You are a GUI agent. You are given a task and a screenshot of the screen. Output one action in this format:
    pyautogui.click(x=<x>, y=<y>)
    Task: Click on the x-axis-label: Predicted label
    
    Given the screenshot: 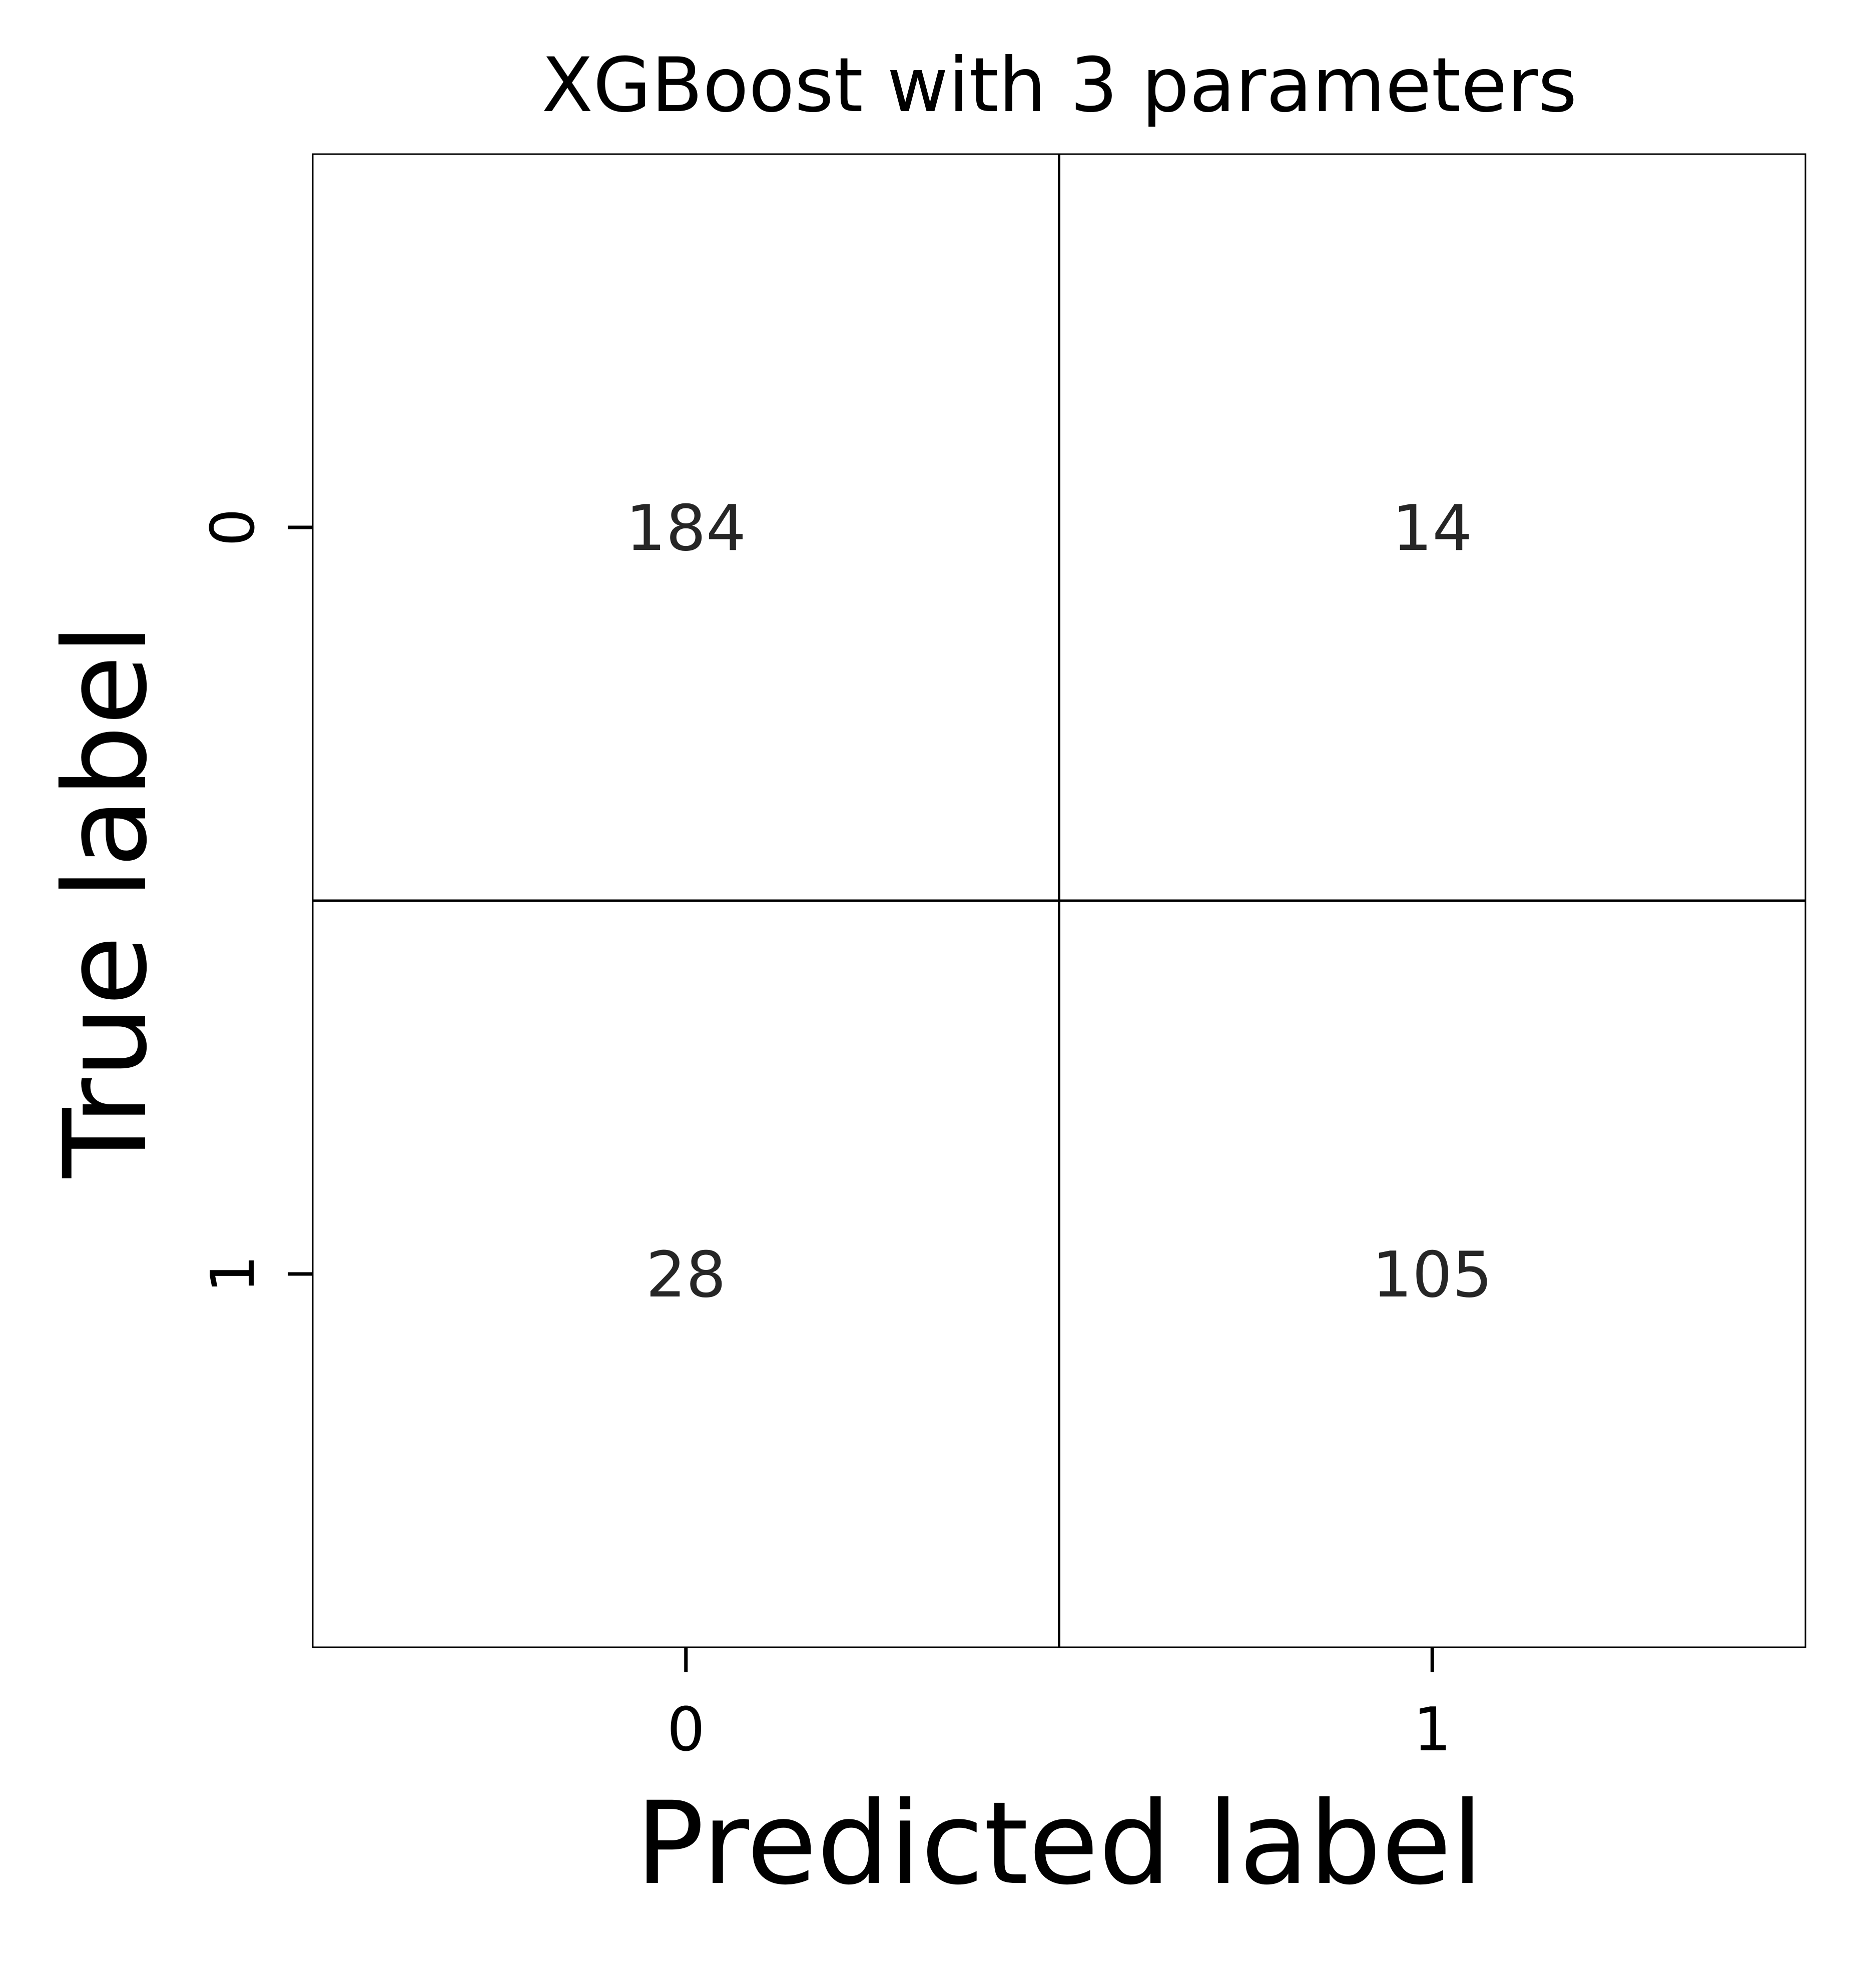 What is the action you would take?
    pyautogui.click(x=1060, y=1843)
    